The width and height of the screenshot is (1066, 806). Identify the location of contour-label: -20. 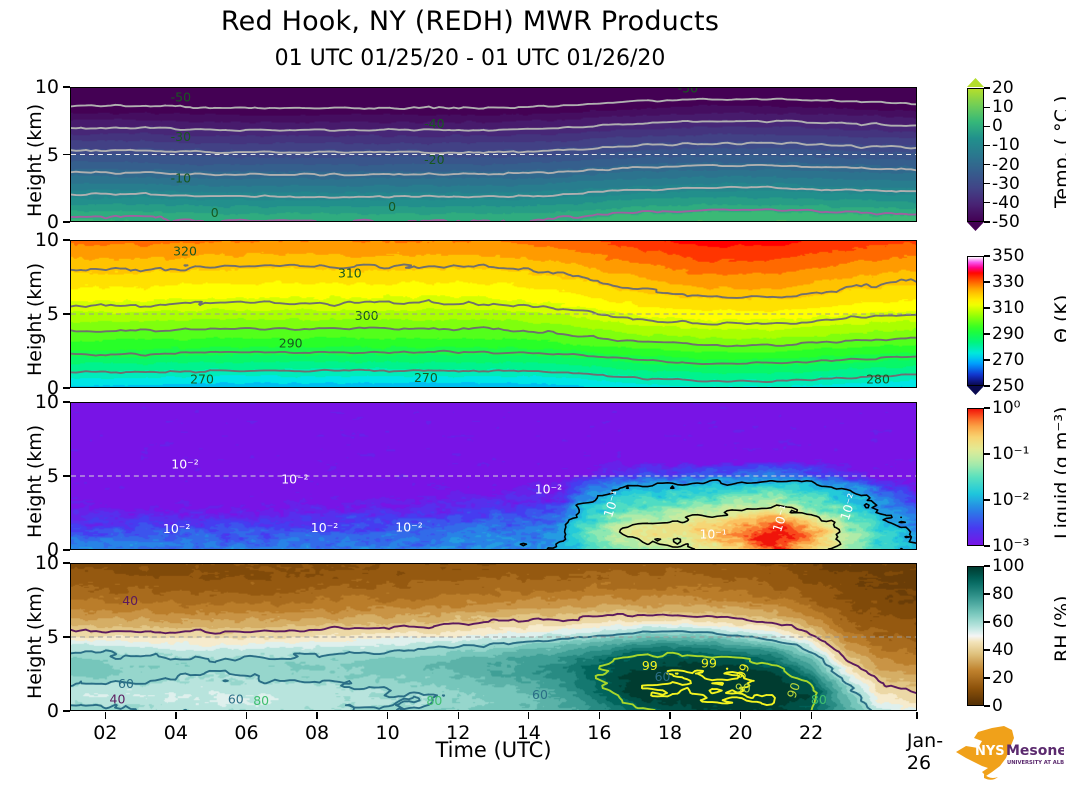
(434, 159).